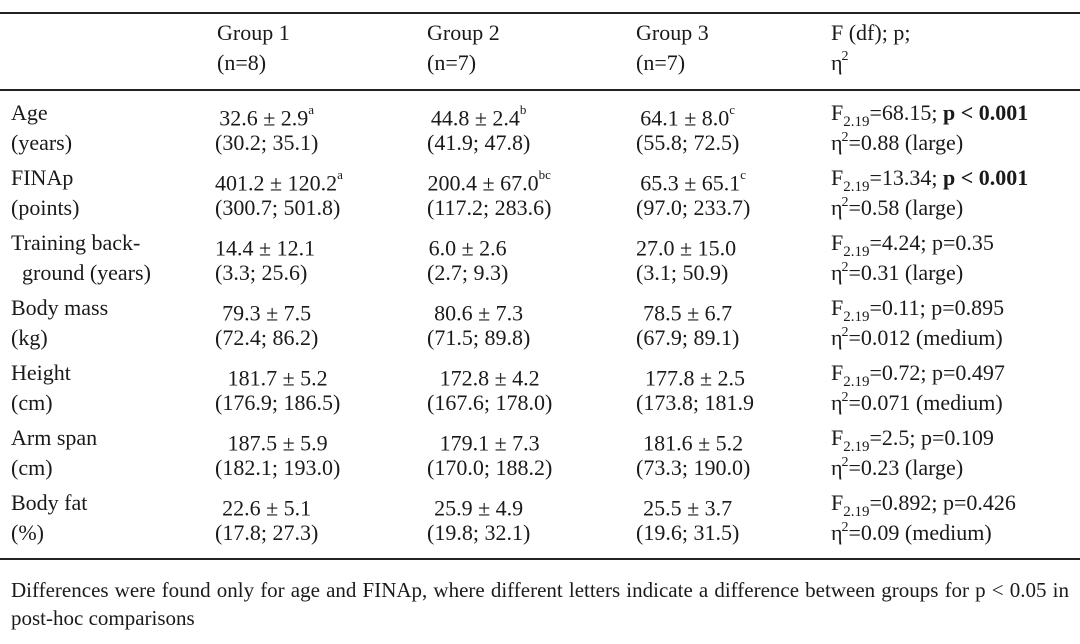 The height and width of the screenshot is (644, 1080). I want to click on cell-g2: 179.1 ± 7.3 (170.0; 188.2), so click(489, 453).